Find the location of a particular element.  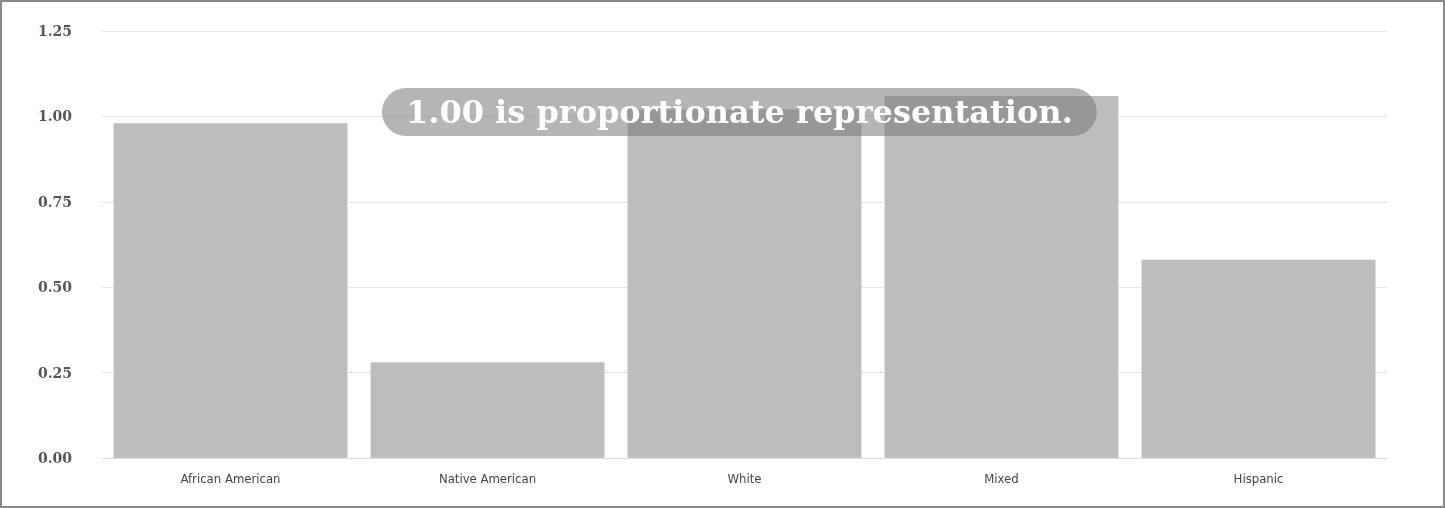

y-tick-label: 1.00 is located at coordinates (55, 116).